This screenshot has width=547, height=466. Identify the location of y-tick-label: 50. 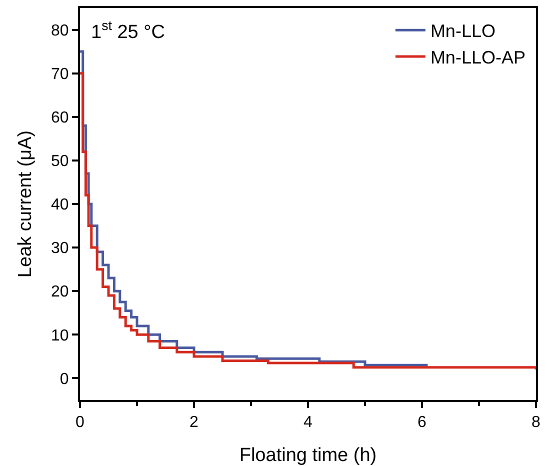
(60, 161).